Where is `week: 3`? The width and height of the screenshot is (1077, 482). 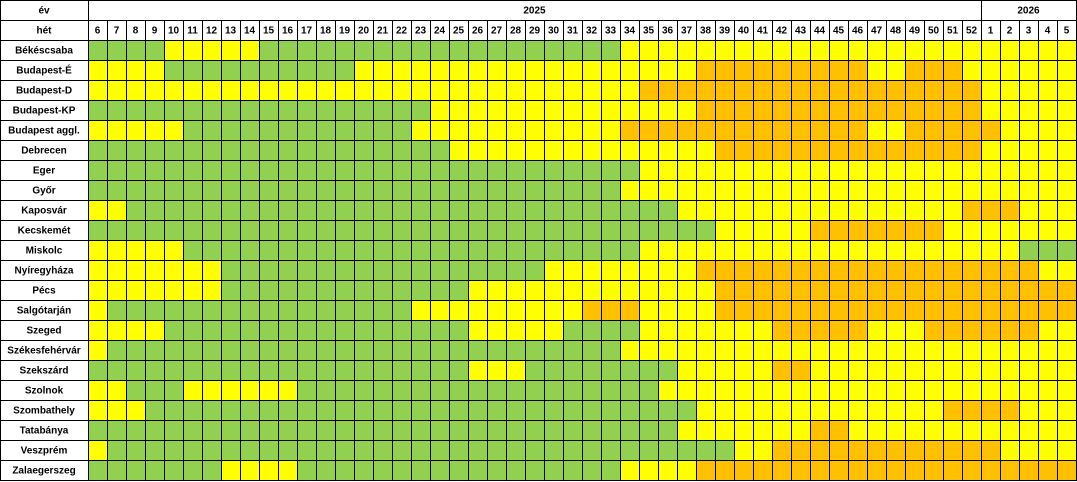 week: 3 is located at coordinates (1029, 31).